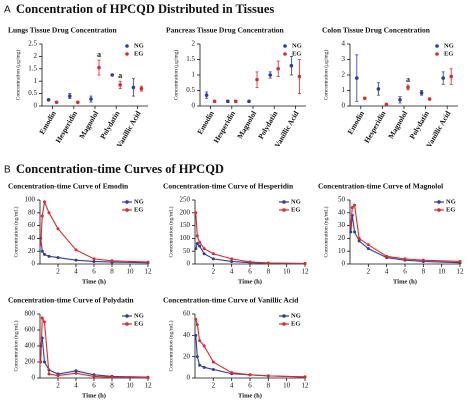  What do you see at coordinates (32, 93) in the screenshot?
I see `y-tick-label: 0.5` at bounding box center [32, 93].